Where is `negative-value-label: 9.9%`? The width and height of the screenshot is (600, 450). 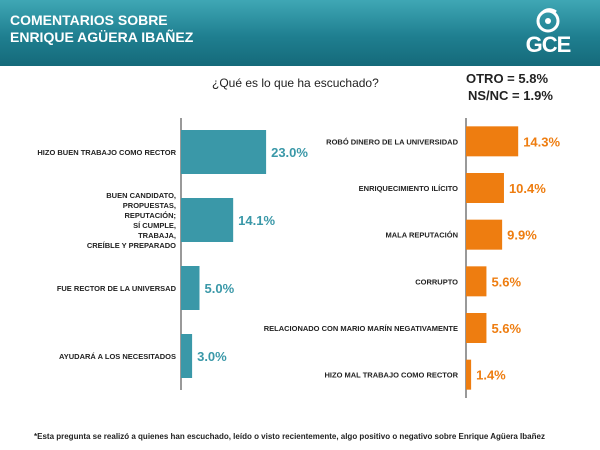
negative-value-label: 9.9% is located at coordinates (522, 235).